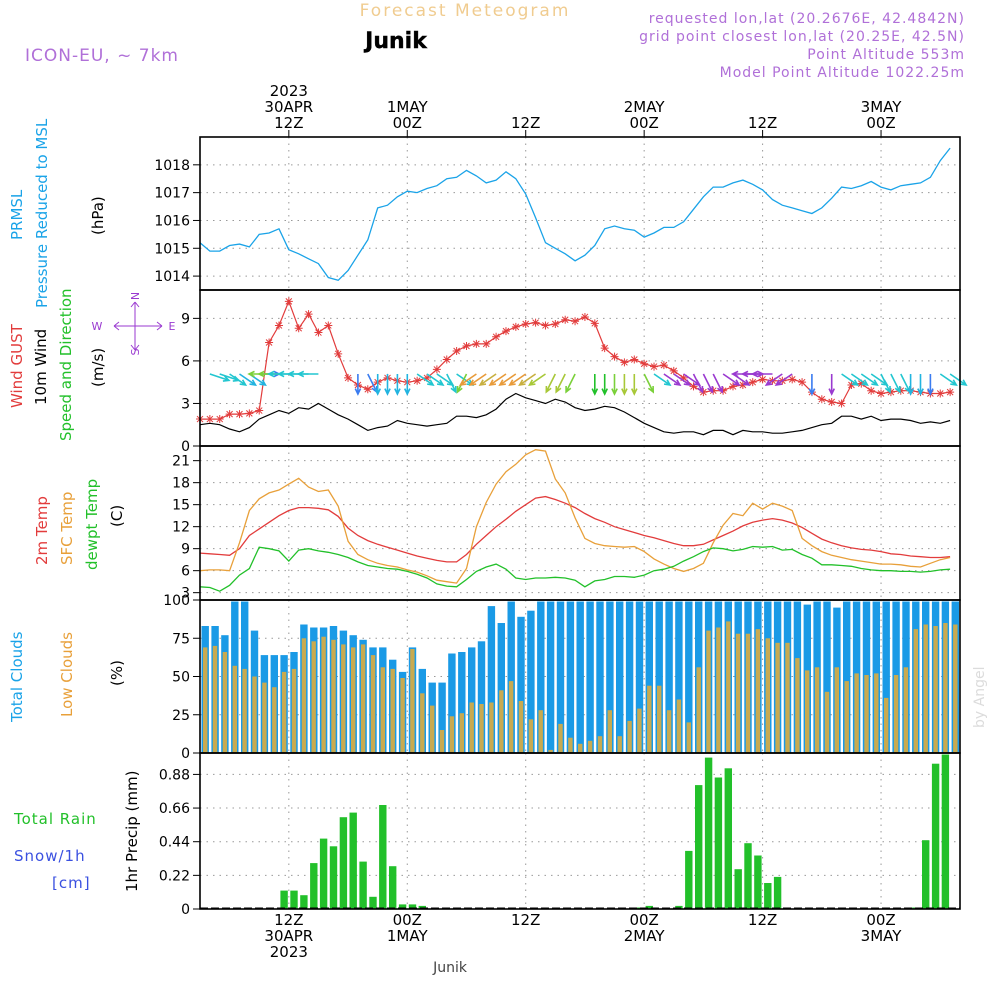 The width and height of the screenshot is (1000, 1000). I want to click on temp-ytick-label: 6, so click(185, 572).